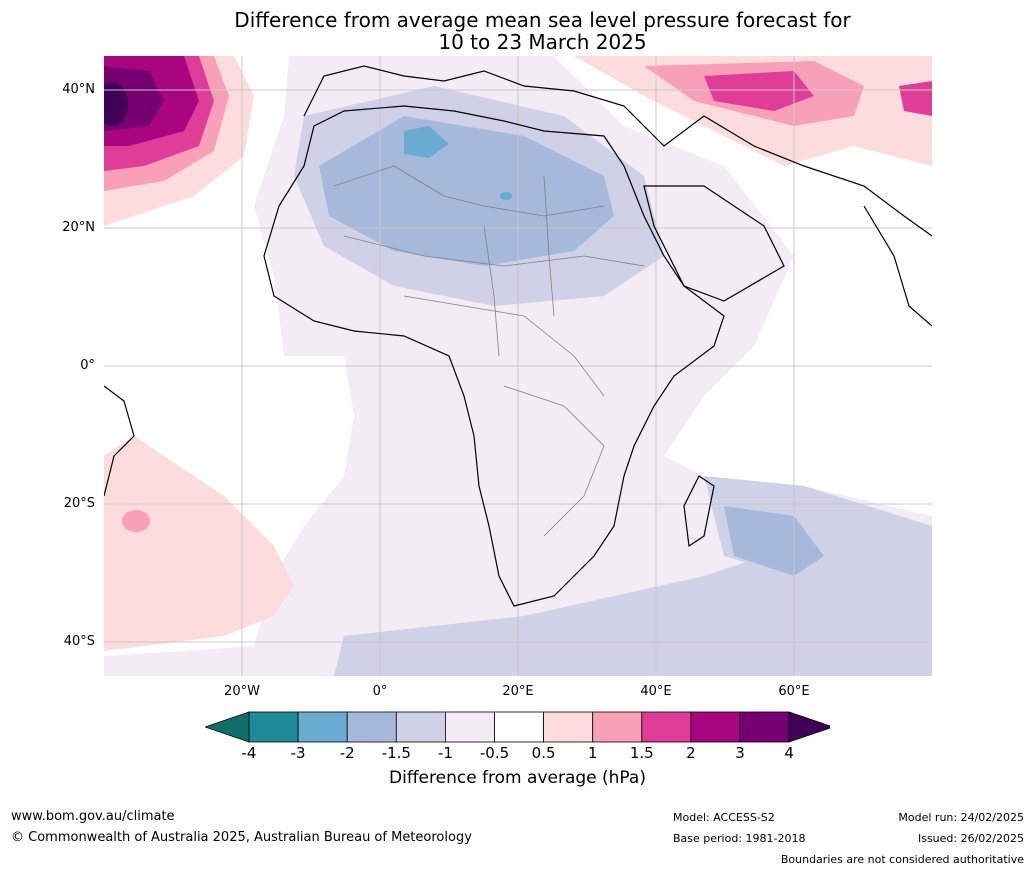 This screenshot has height=873, width=1035. What do you see at coordinates (298, 753) in the screenshot?
I see `colorbar-tick-label: -3` at bounding box center [298, 753].